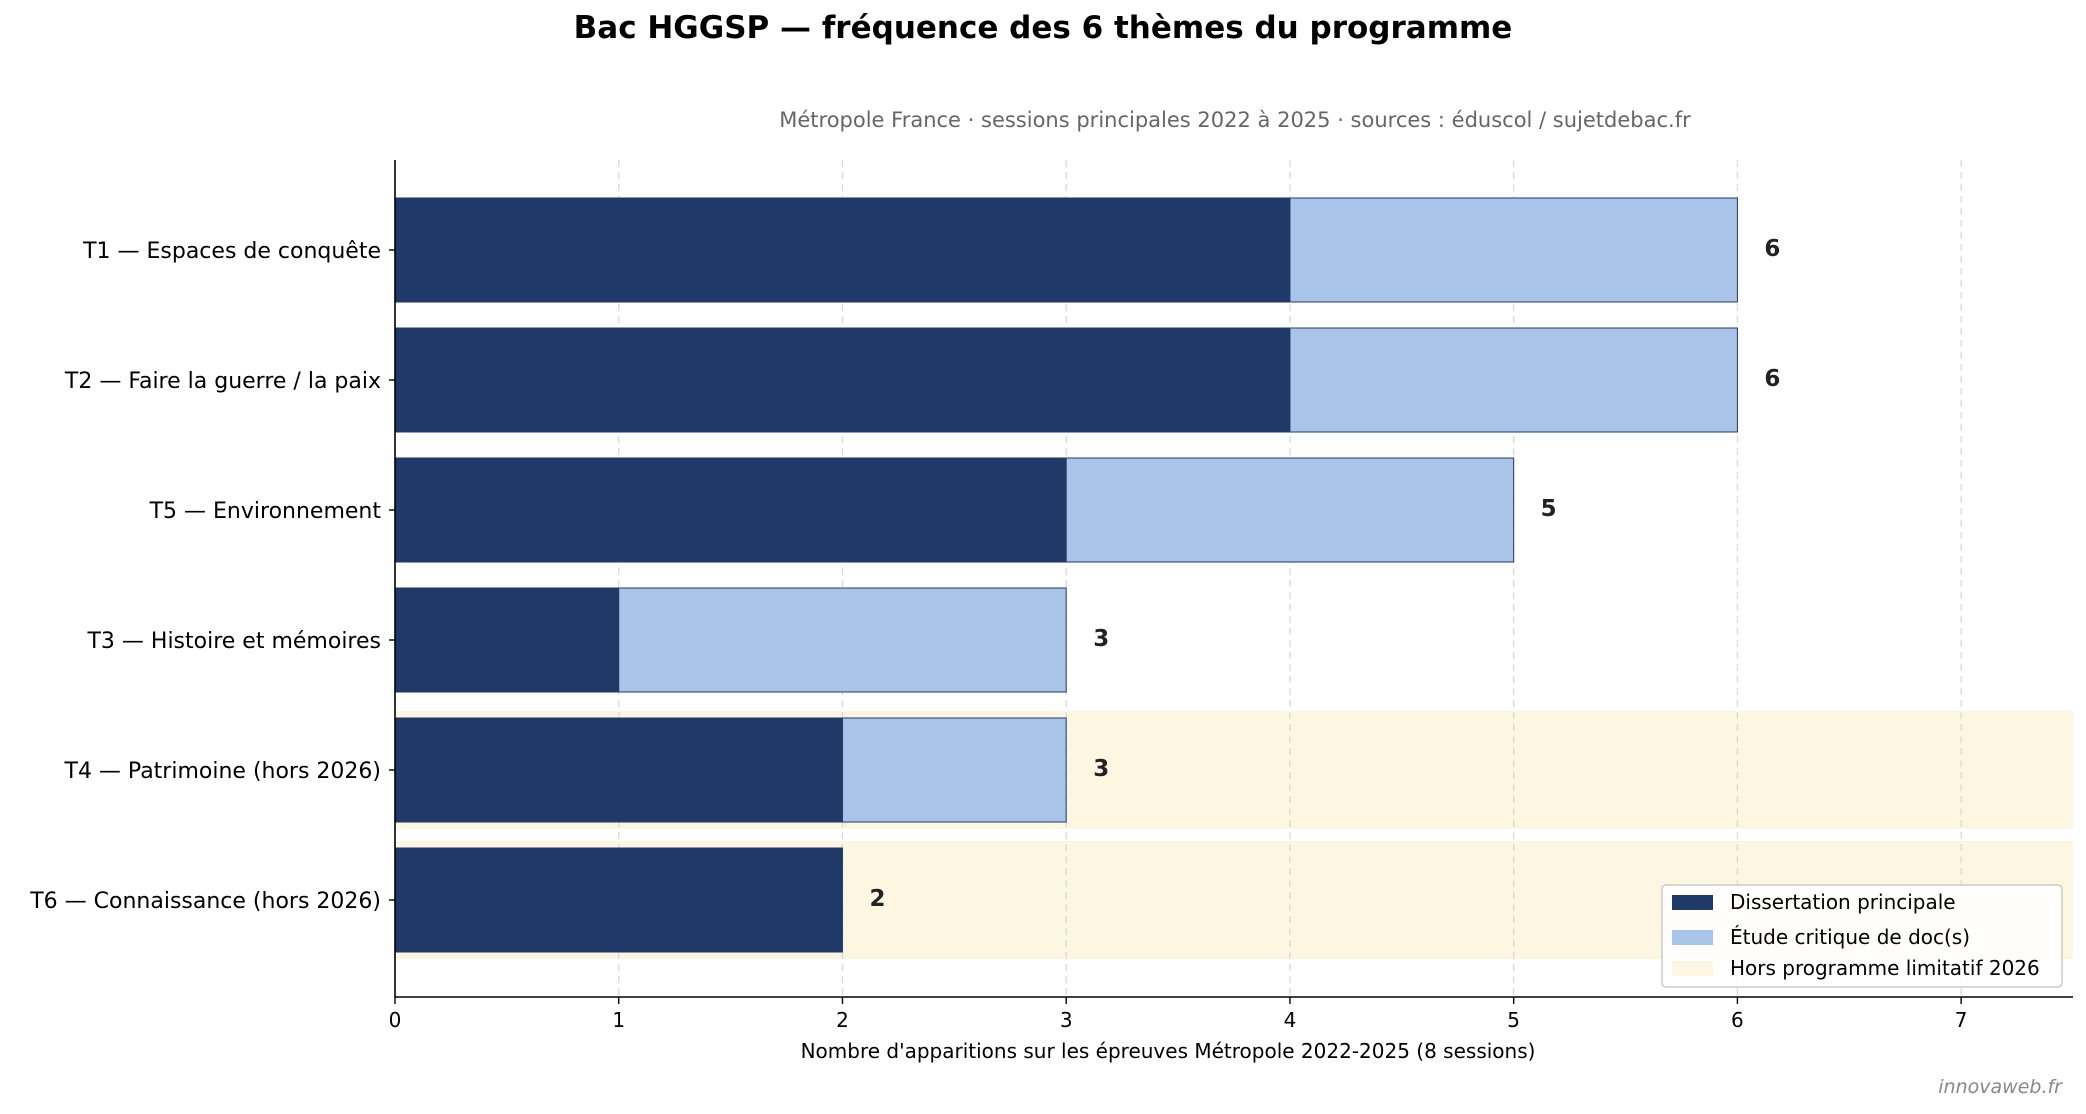  I want to click on value-label-3: 3, so click(1101, 639).